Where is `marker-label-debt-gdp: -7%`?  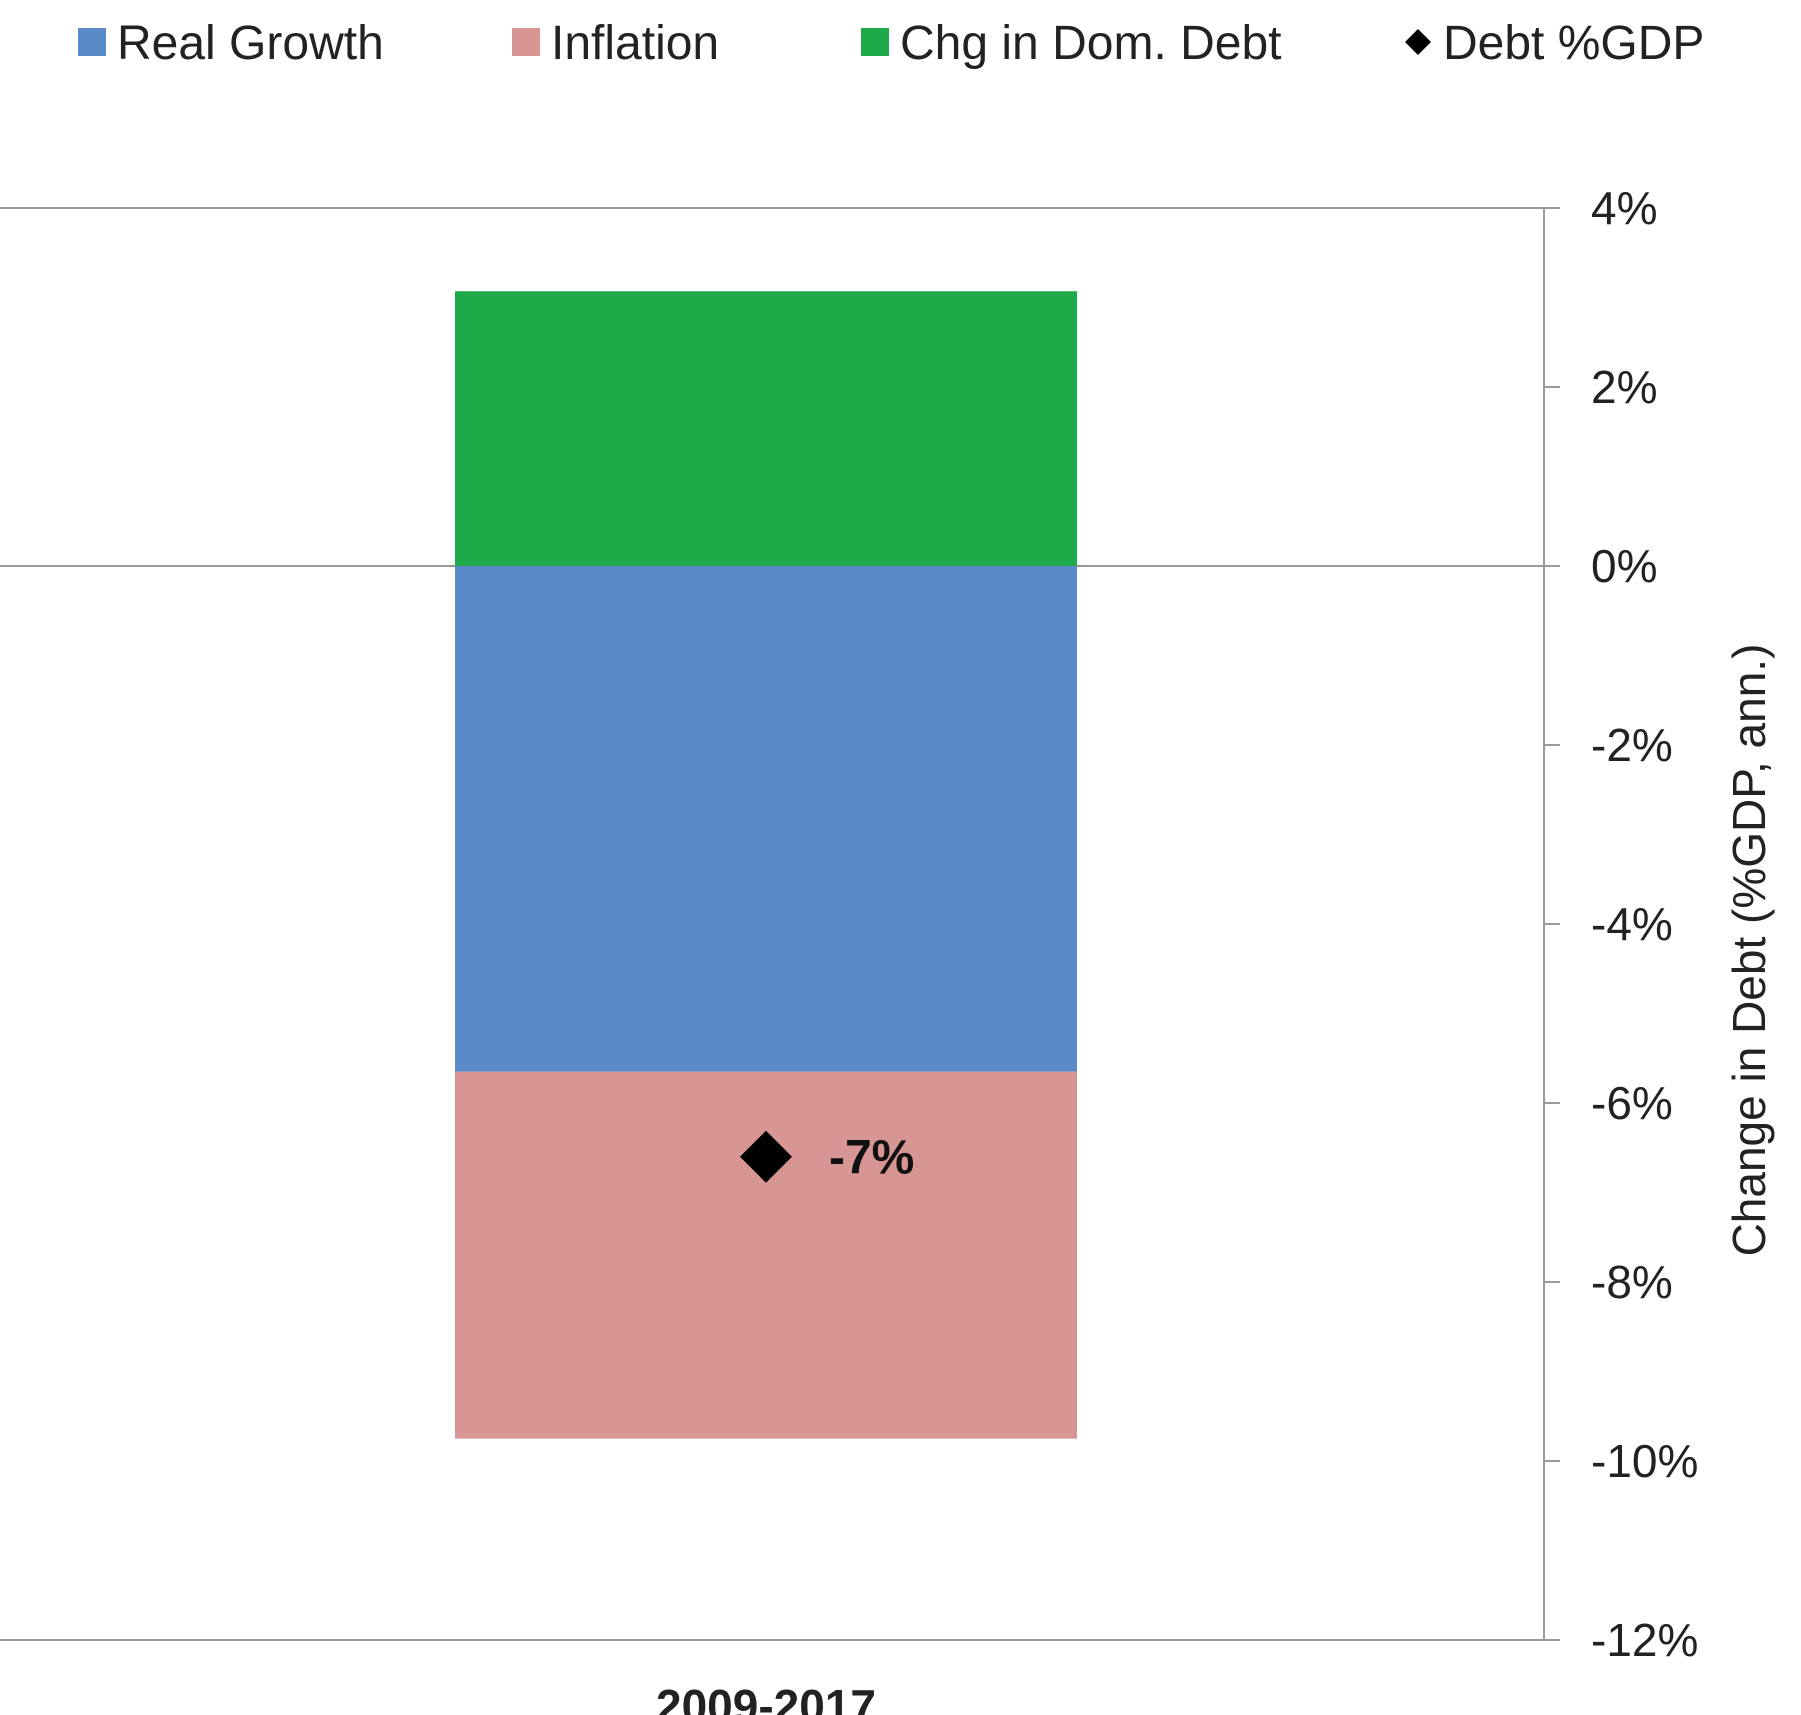 marker-label-debt-gdp: -7% is located at coordinates (871, 1158).